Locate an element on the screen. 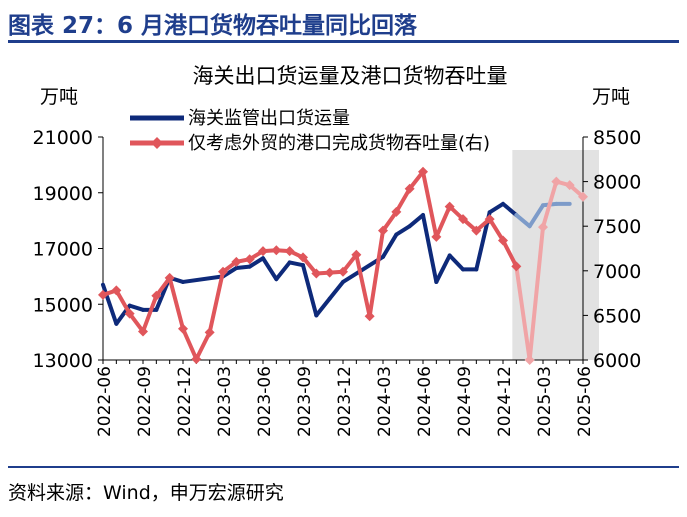 This screenshot has width=687, height=517. x-tick-label: 2023-12 is located at coordinates (345, 401).